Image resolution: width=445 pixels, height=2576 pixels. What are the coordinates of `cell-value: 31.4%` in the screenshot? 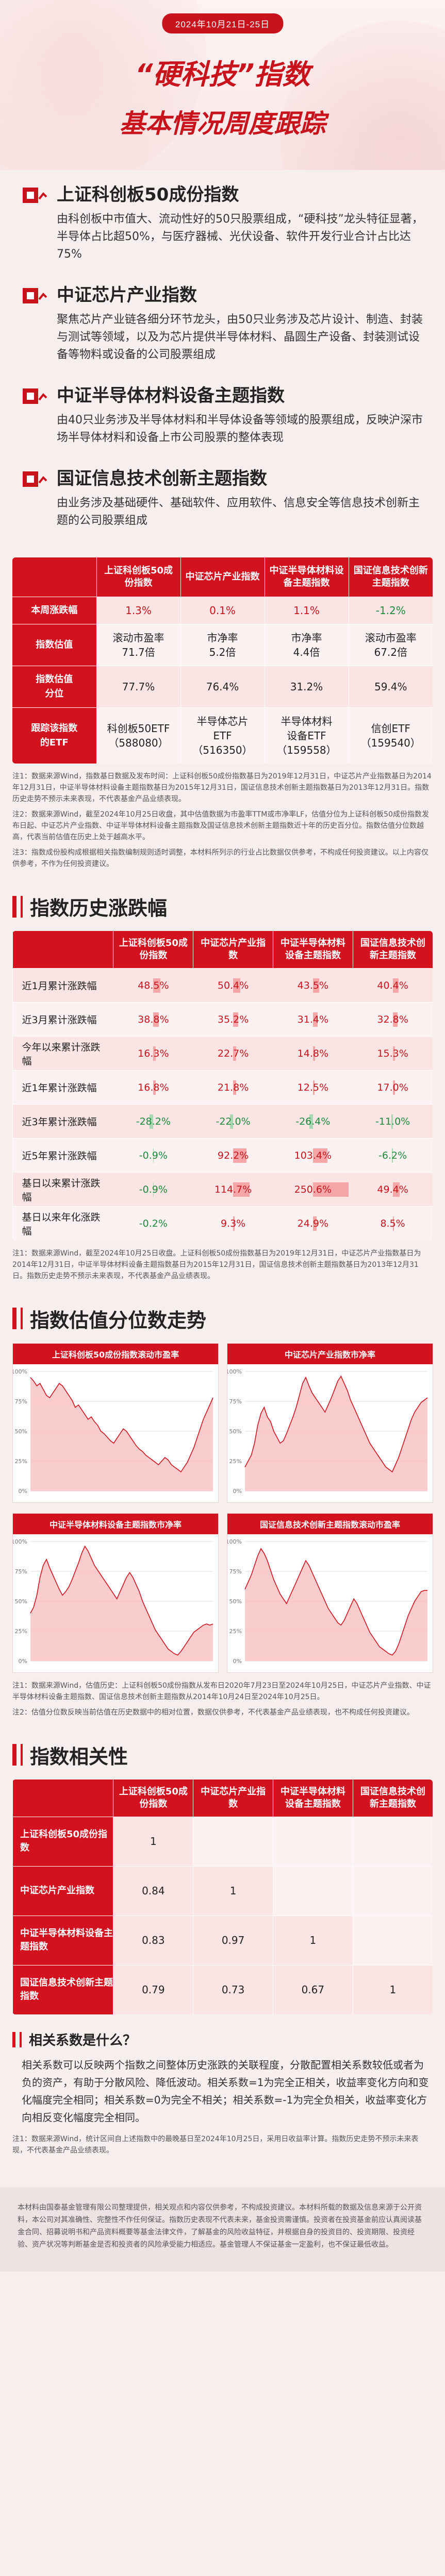 It's located at (313, 1019).